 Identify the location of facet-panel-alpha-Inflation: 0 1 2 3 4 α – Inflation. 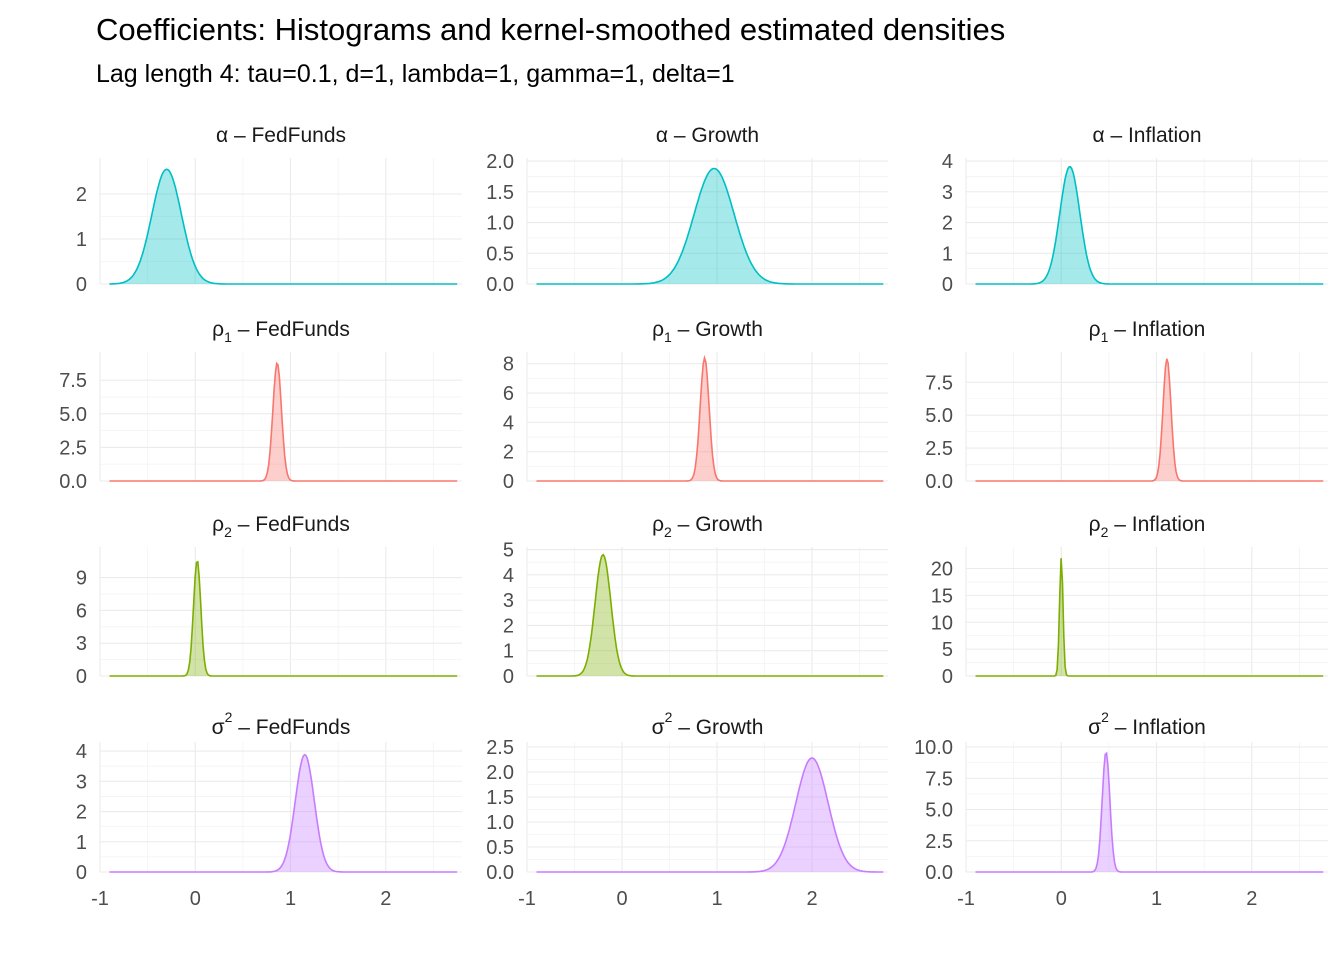
(1135, 210).